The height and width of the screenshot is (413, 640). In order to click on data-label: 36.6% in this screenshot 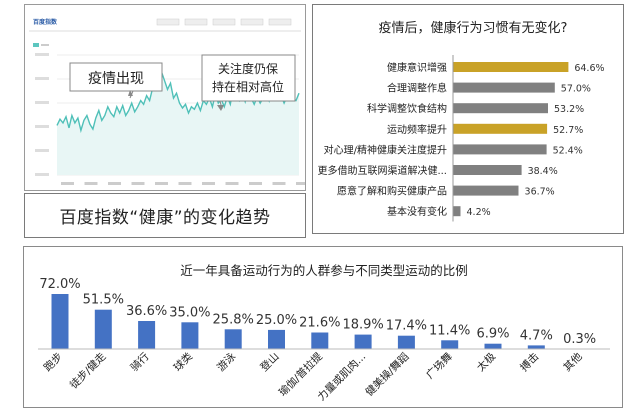, I will do `click(146, 311)`.